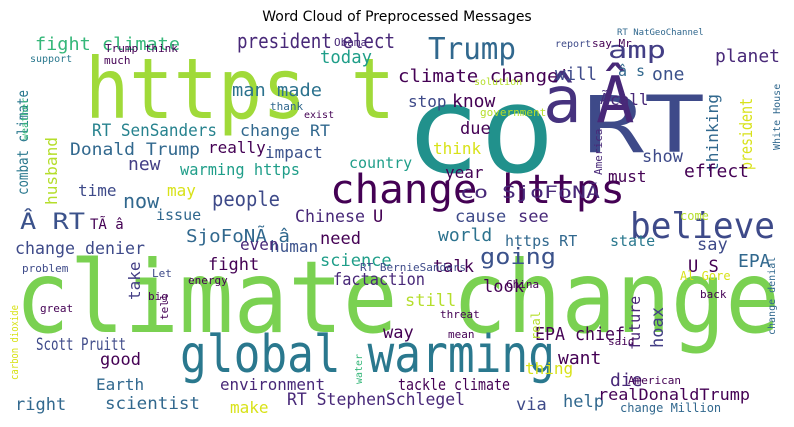 This screenshot has height=427, width=794. I want to click on word: America, so click(598, 152).